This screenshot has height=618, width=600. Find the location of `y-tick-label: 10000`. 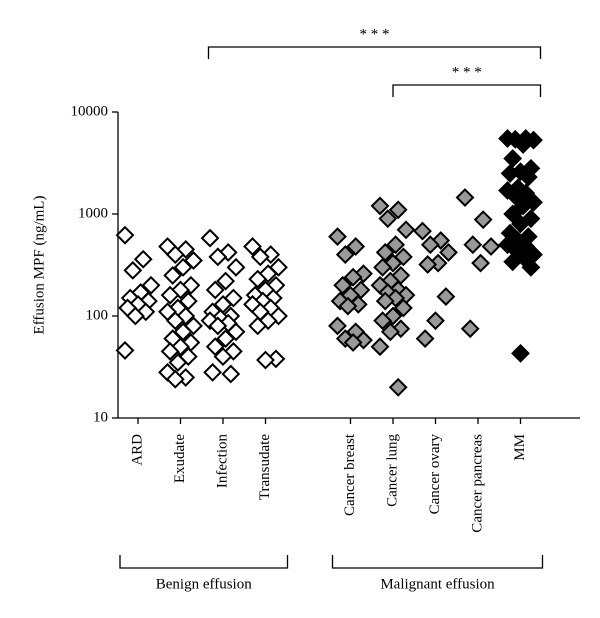

y-tick-label: 10000 is located at coordinates (90, 111).